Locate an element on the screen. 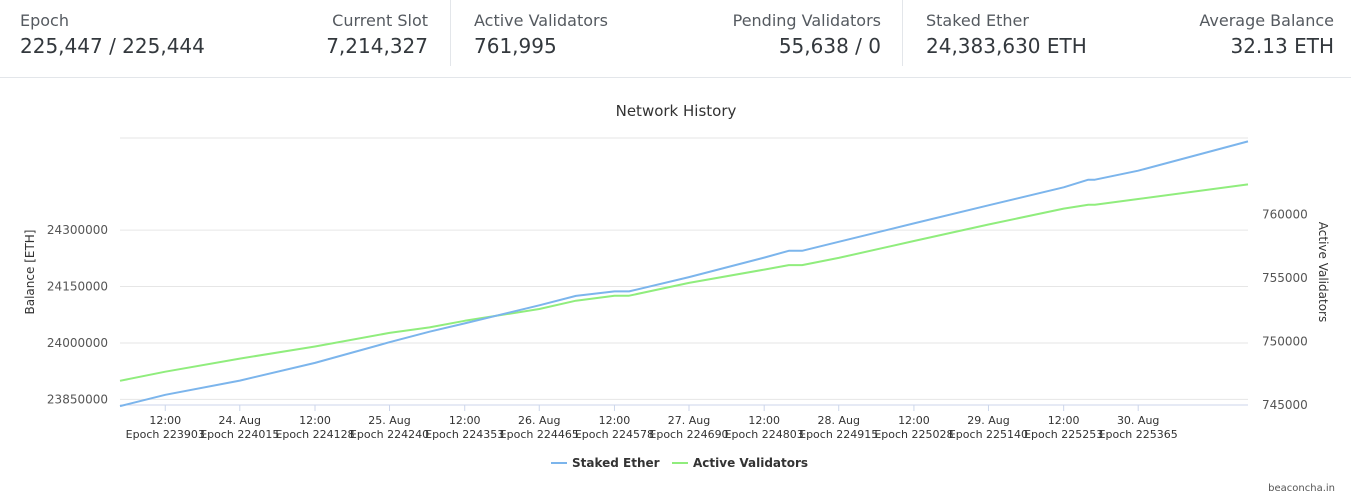 This screenshot has width=1351, height=504. y-axis-right: 745000 750000 755000 760000 is located at coordinates (1285, 309).